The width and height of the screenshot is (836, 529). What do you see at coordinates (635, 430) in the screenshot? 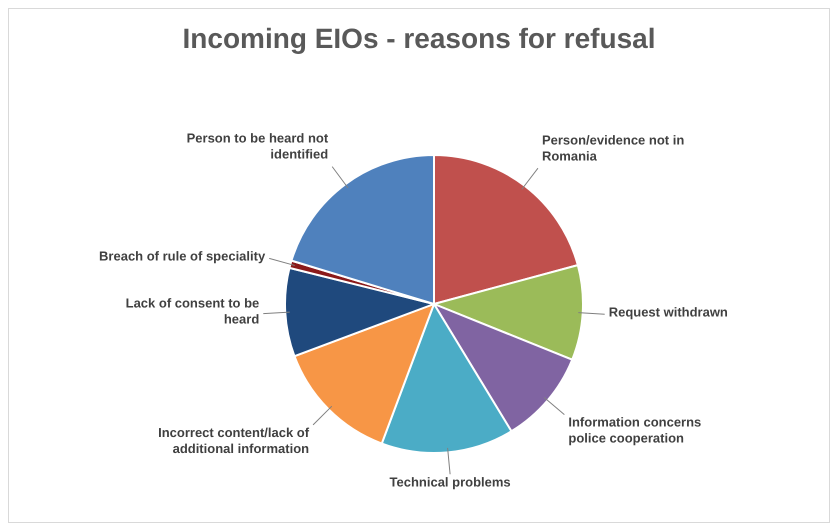
I see `slice-label: Information concerns police cooperation` at bounding box center [635, 430].